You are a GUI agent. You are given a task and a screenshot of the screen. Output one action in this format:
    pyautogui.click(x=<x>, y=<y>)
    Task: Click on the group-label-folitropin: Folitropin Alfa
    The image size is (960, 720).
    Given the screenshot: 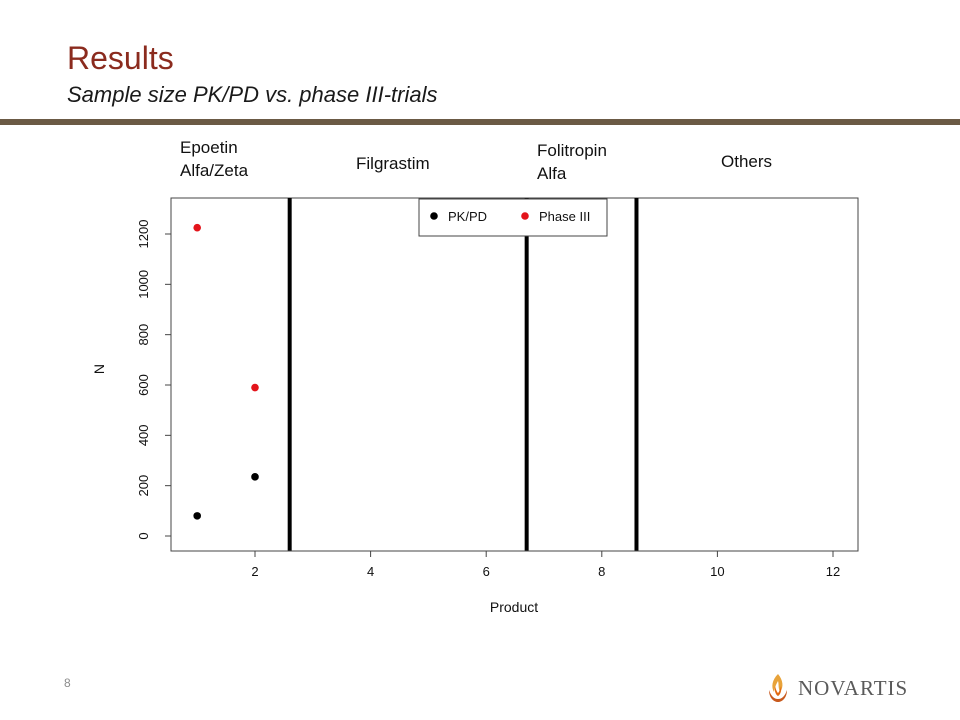 What is the action you would take?
    pyautogui.click(x=572, y=162)
    